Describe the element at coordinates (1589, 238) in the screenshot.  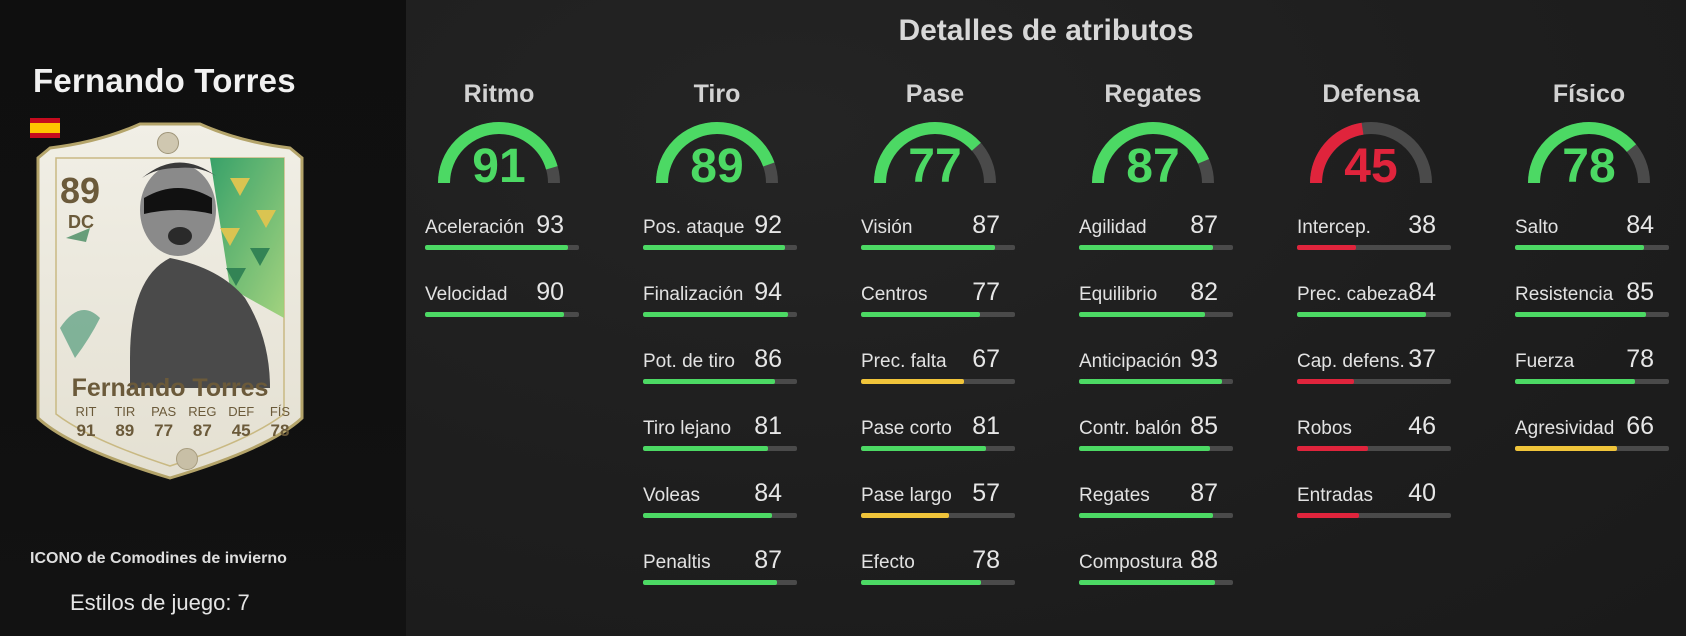
I see `attribute-row: Salto 84` at that location.